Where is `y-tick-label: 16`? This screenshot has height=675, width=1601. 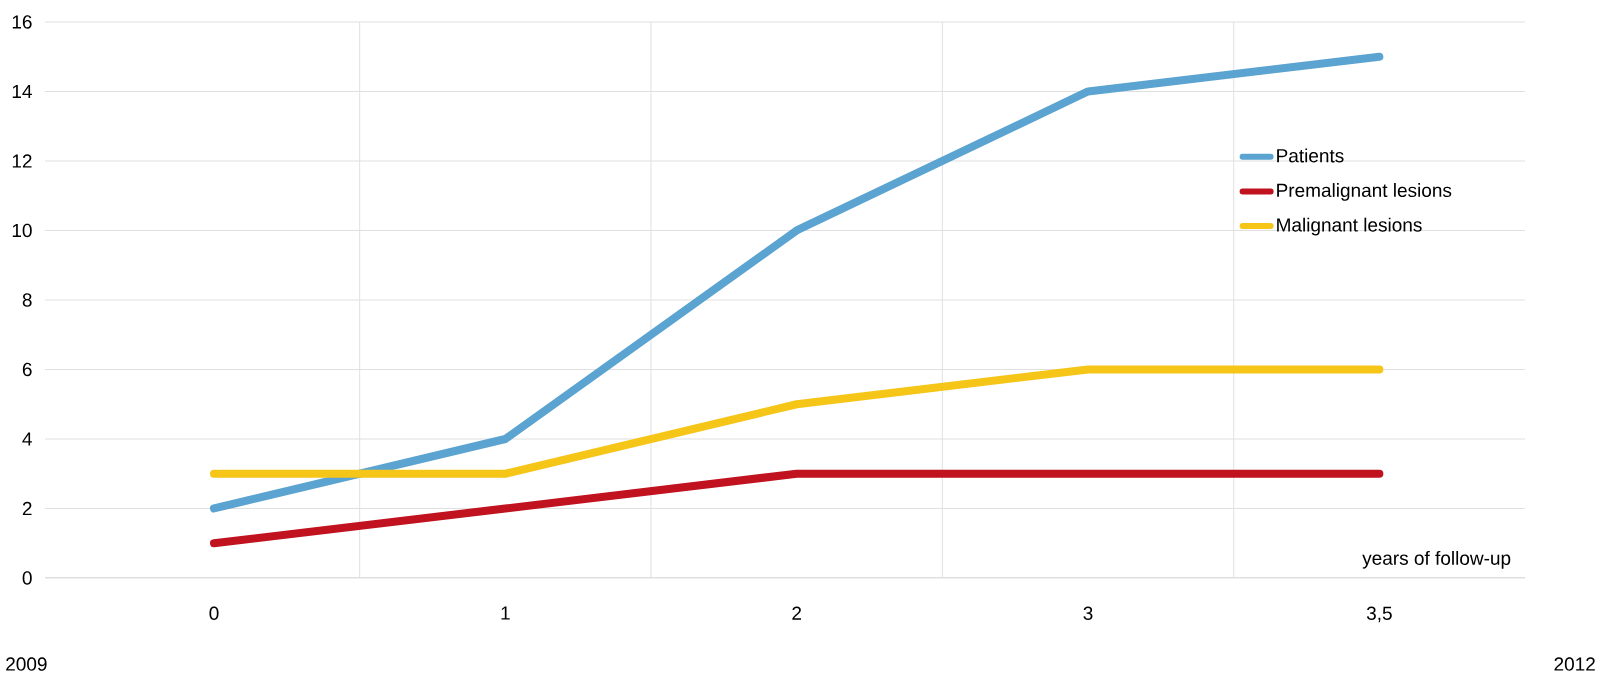
y-tick-label: 16 is located at coordinates (22, 22).